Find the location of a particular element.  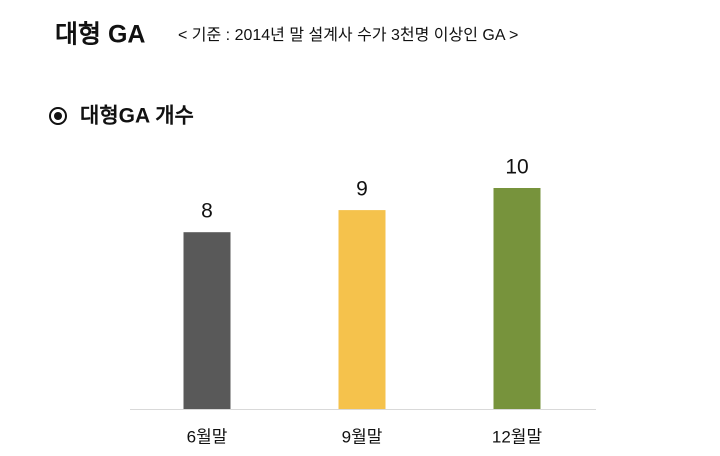

x-tick-label: 9월말 is located at coordinates (362, 436).